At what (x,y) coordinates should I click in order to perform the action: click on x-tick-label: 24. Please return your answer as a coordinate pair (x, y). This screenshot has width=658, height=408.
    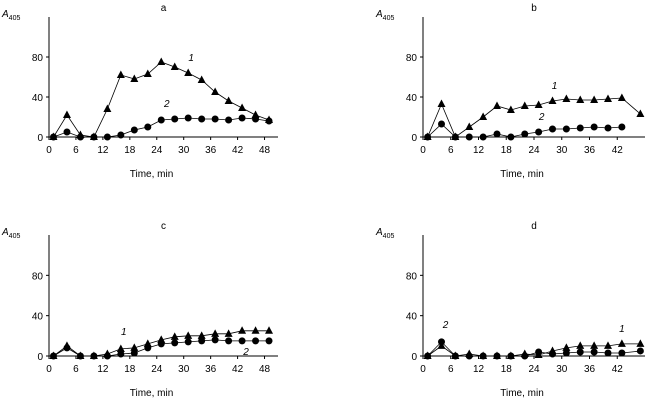
    Looking at the image, I should click on (157, 150).